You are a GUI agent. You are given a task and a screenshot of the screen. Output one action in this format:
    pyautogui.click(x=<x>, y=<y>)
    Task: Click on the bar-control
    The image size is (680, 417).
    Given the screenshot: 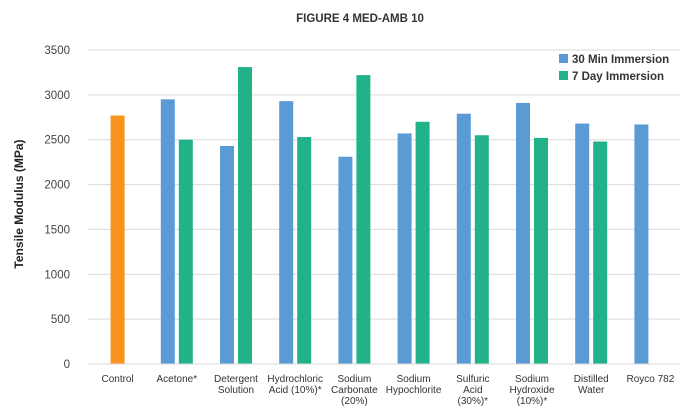 What is the action you would take?
    pyautogui.click(x=117, y=240)
    